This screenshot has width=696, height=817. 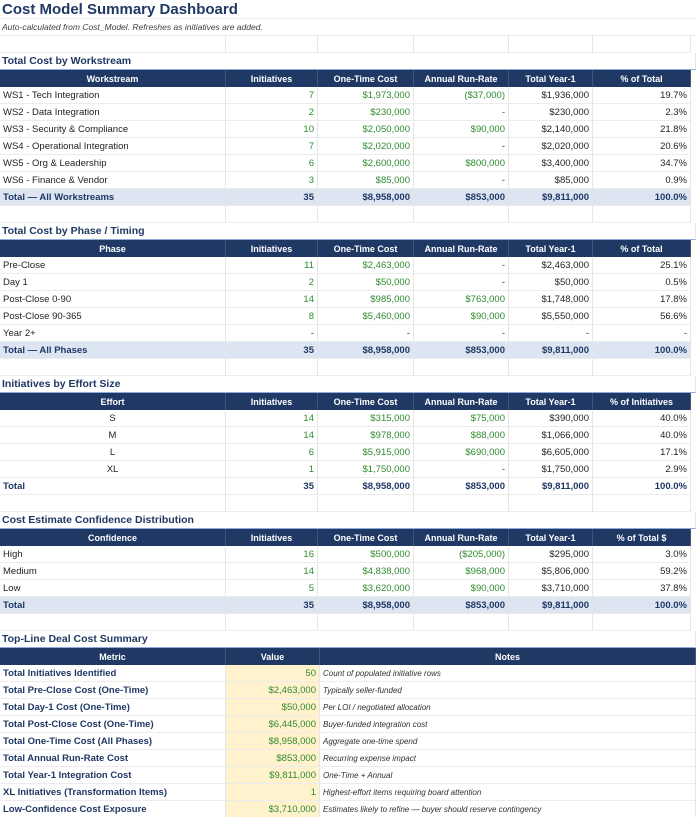 What do you see at coordinates (272, 452) in the screenshot?
I see `effort-cell-init: 6` at bounding box center [272, 452].